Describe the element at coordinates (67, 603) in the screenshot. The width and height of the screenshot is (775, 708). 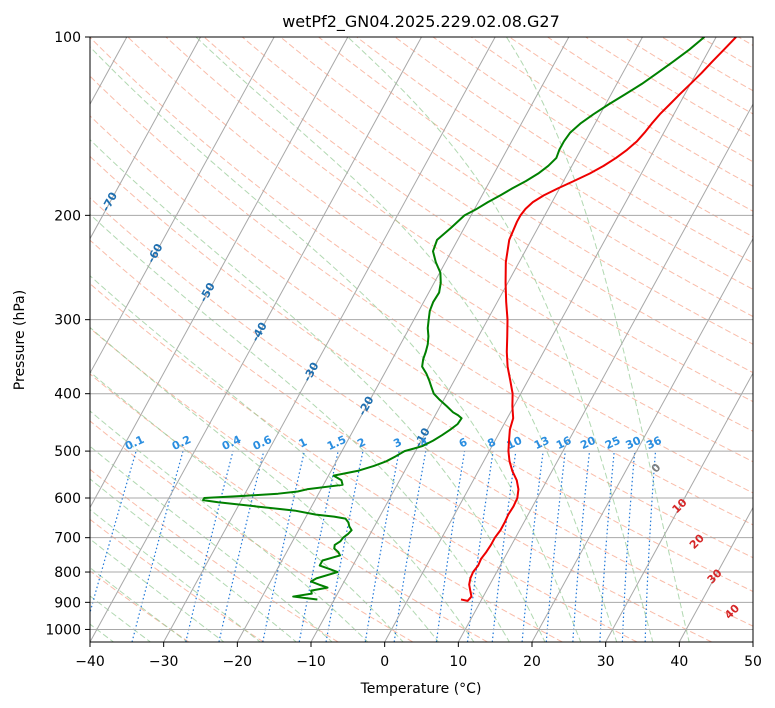
I see `y-tick-label: 900` at that location.